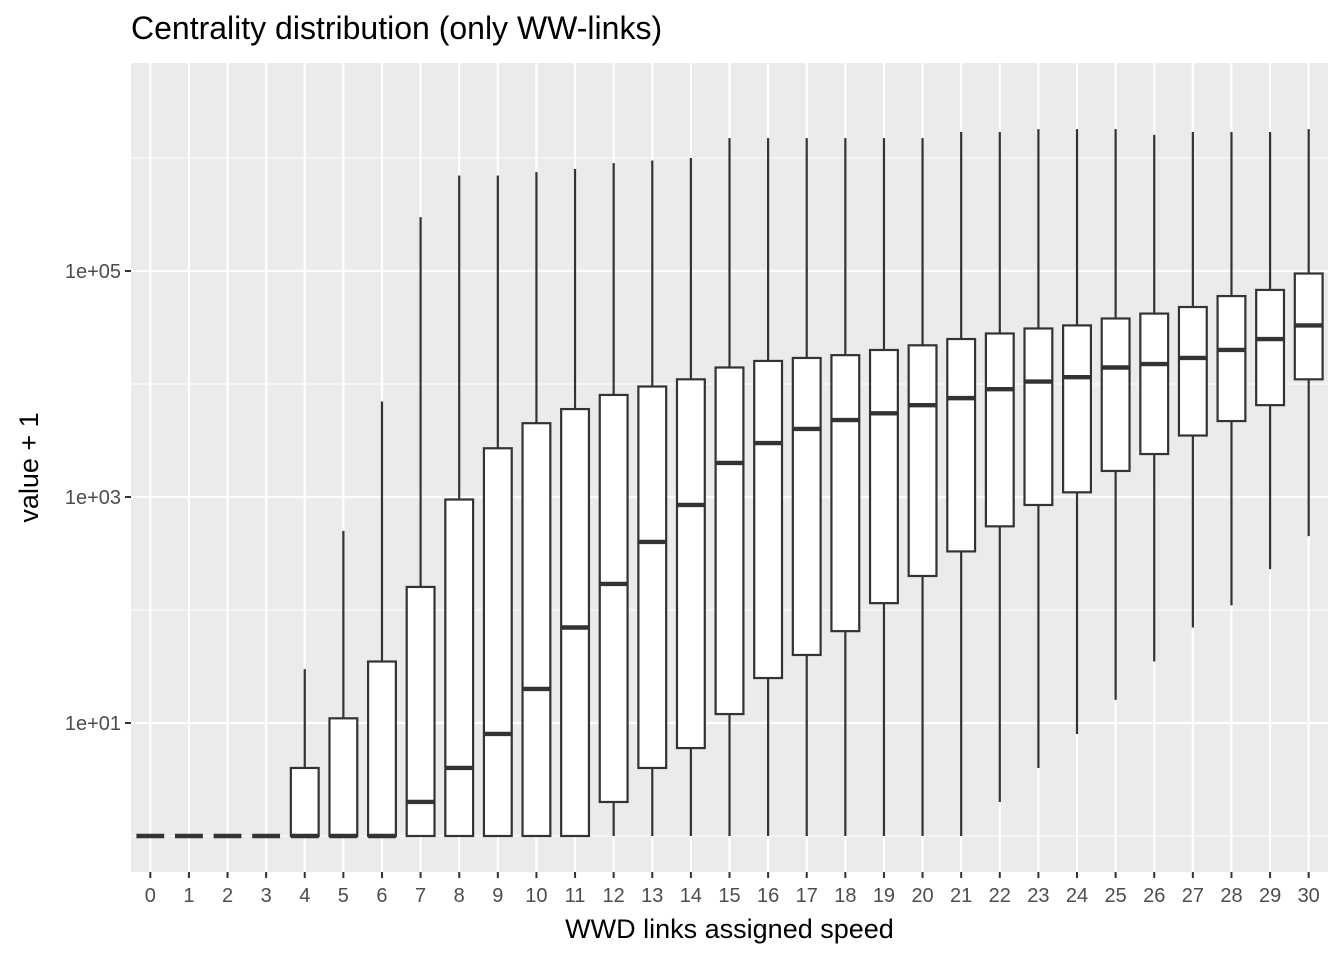 This screenshot has width=1344, height=960. What do you see at coordinates (1309, 896) in the screenshot?
I see `x-tick-label: 30` at bounding box center [1309, 896].